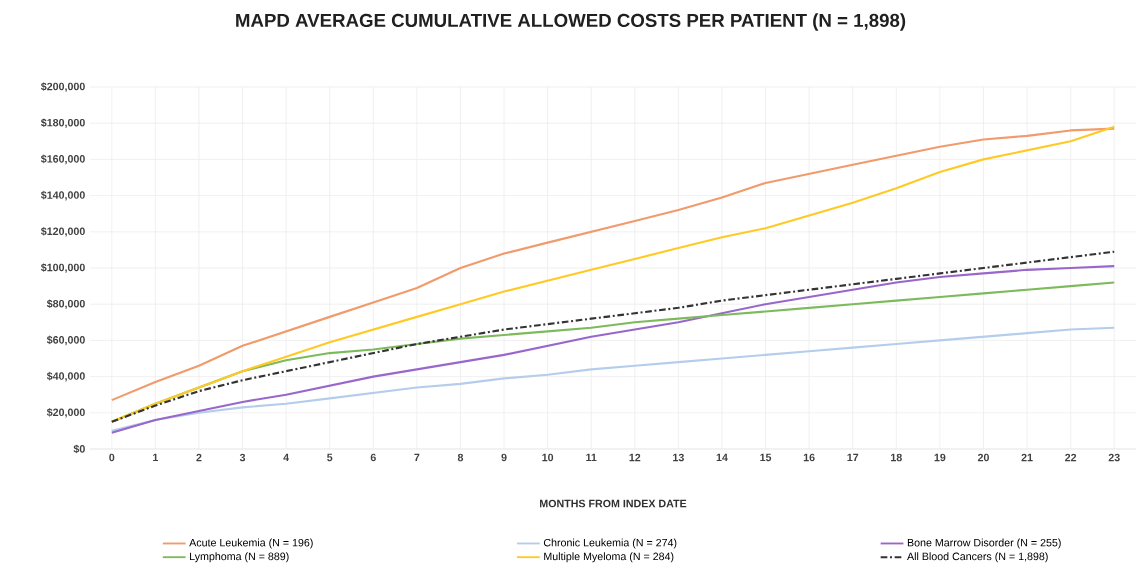 Image resolution: width=1141 pixels, height=582 pixels. I want to click on x-tick-label: 10, so click(548, 457).